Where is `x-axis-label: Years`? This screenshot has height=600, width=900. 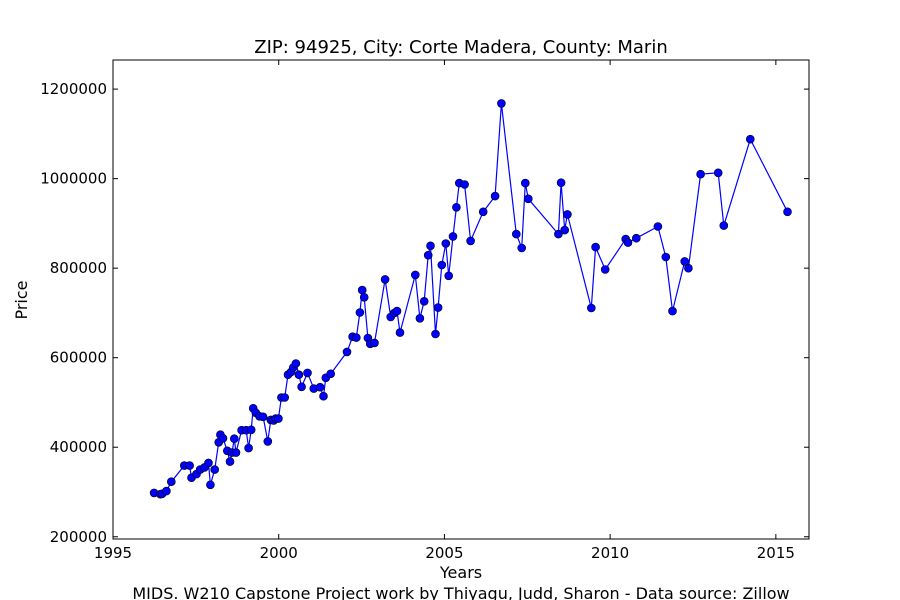
x-axis-label: Years is located at coordinates (460, 572).